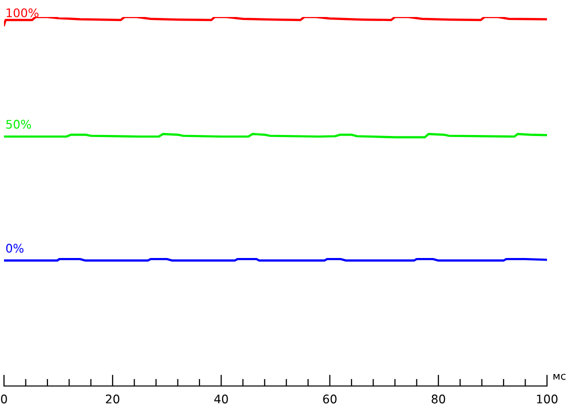 The image size is (569, 412). What do you see at coordinates (547, 399) in the screenshot?
I see `x-tick-label: 100` at bounding box center [547, 399].